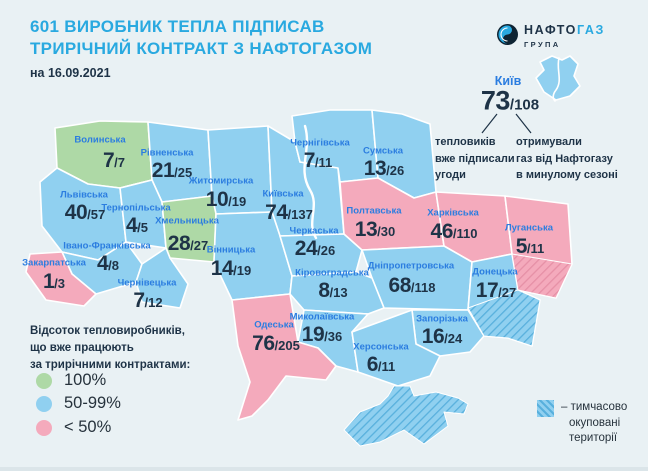 The image size is (648, 471). Describe the element at coordinates (172, 170) in the screenshot. I see `region-value-rivne: 21/25` at that location.